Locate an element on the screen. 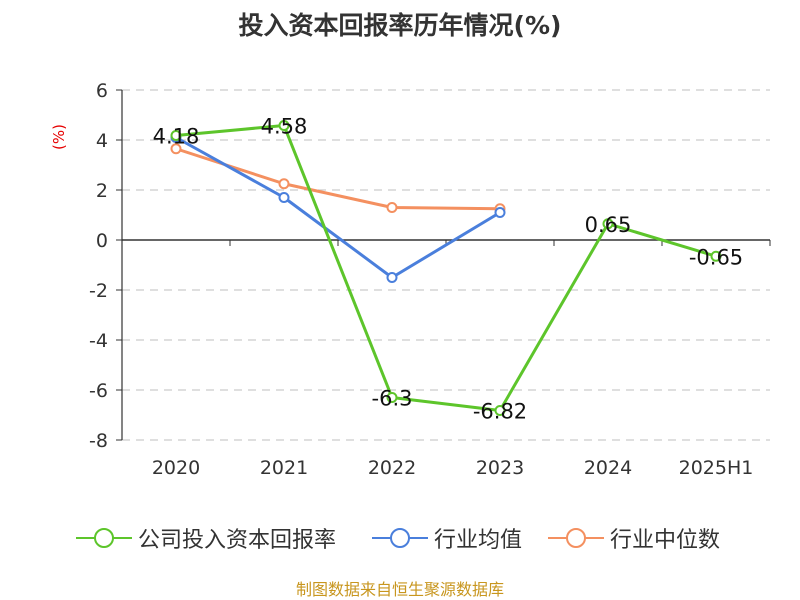 The width and height of the screenshot is (800, 600). x-tick-label: 2023 is located at coordinates (500, 468).